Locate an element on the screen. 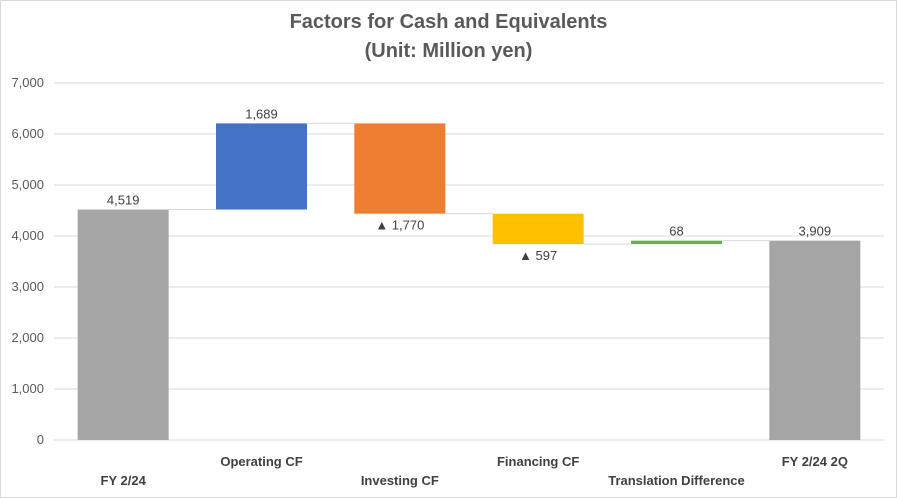  y-tick-label: 5,000 is located at coordinates (27, 184).